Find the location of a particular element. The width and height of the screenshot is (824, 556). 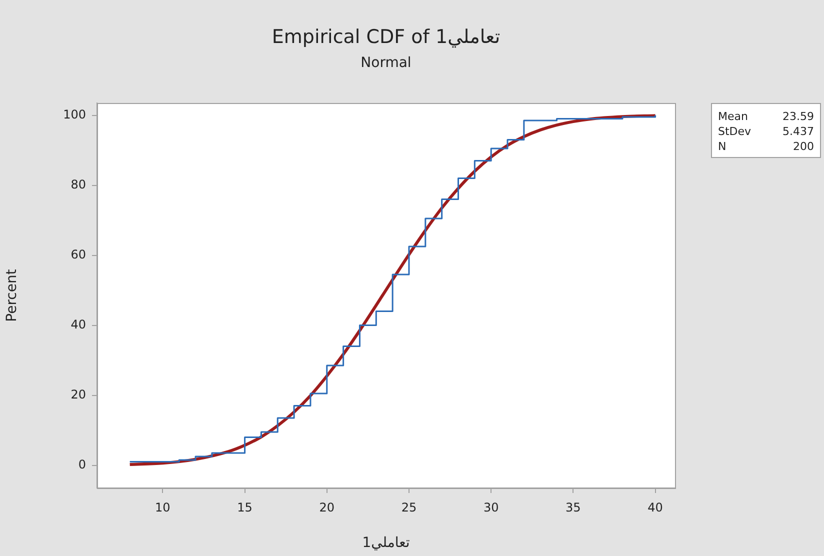

text: N is located at coordinates (723, 146).